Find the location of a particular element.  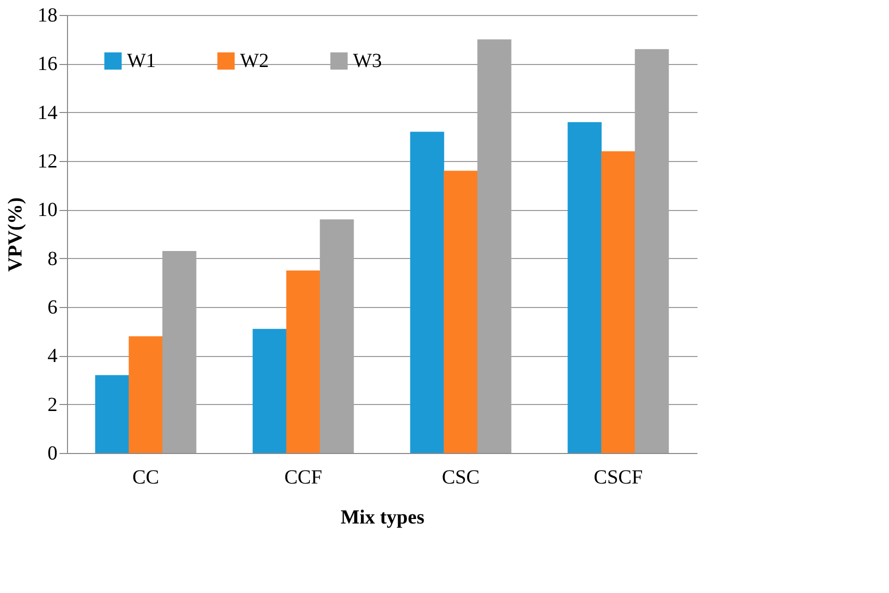

y-tick-label: 2 is located at coordinates (53, 405).